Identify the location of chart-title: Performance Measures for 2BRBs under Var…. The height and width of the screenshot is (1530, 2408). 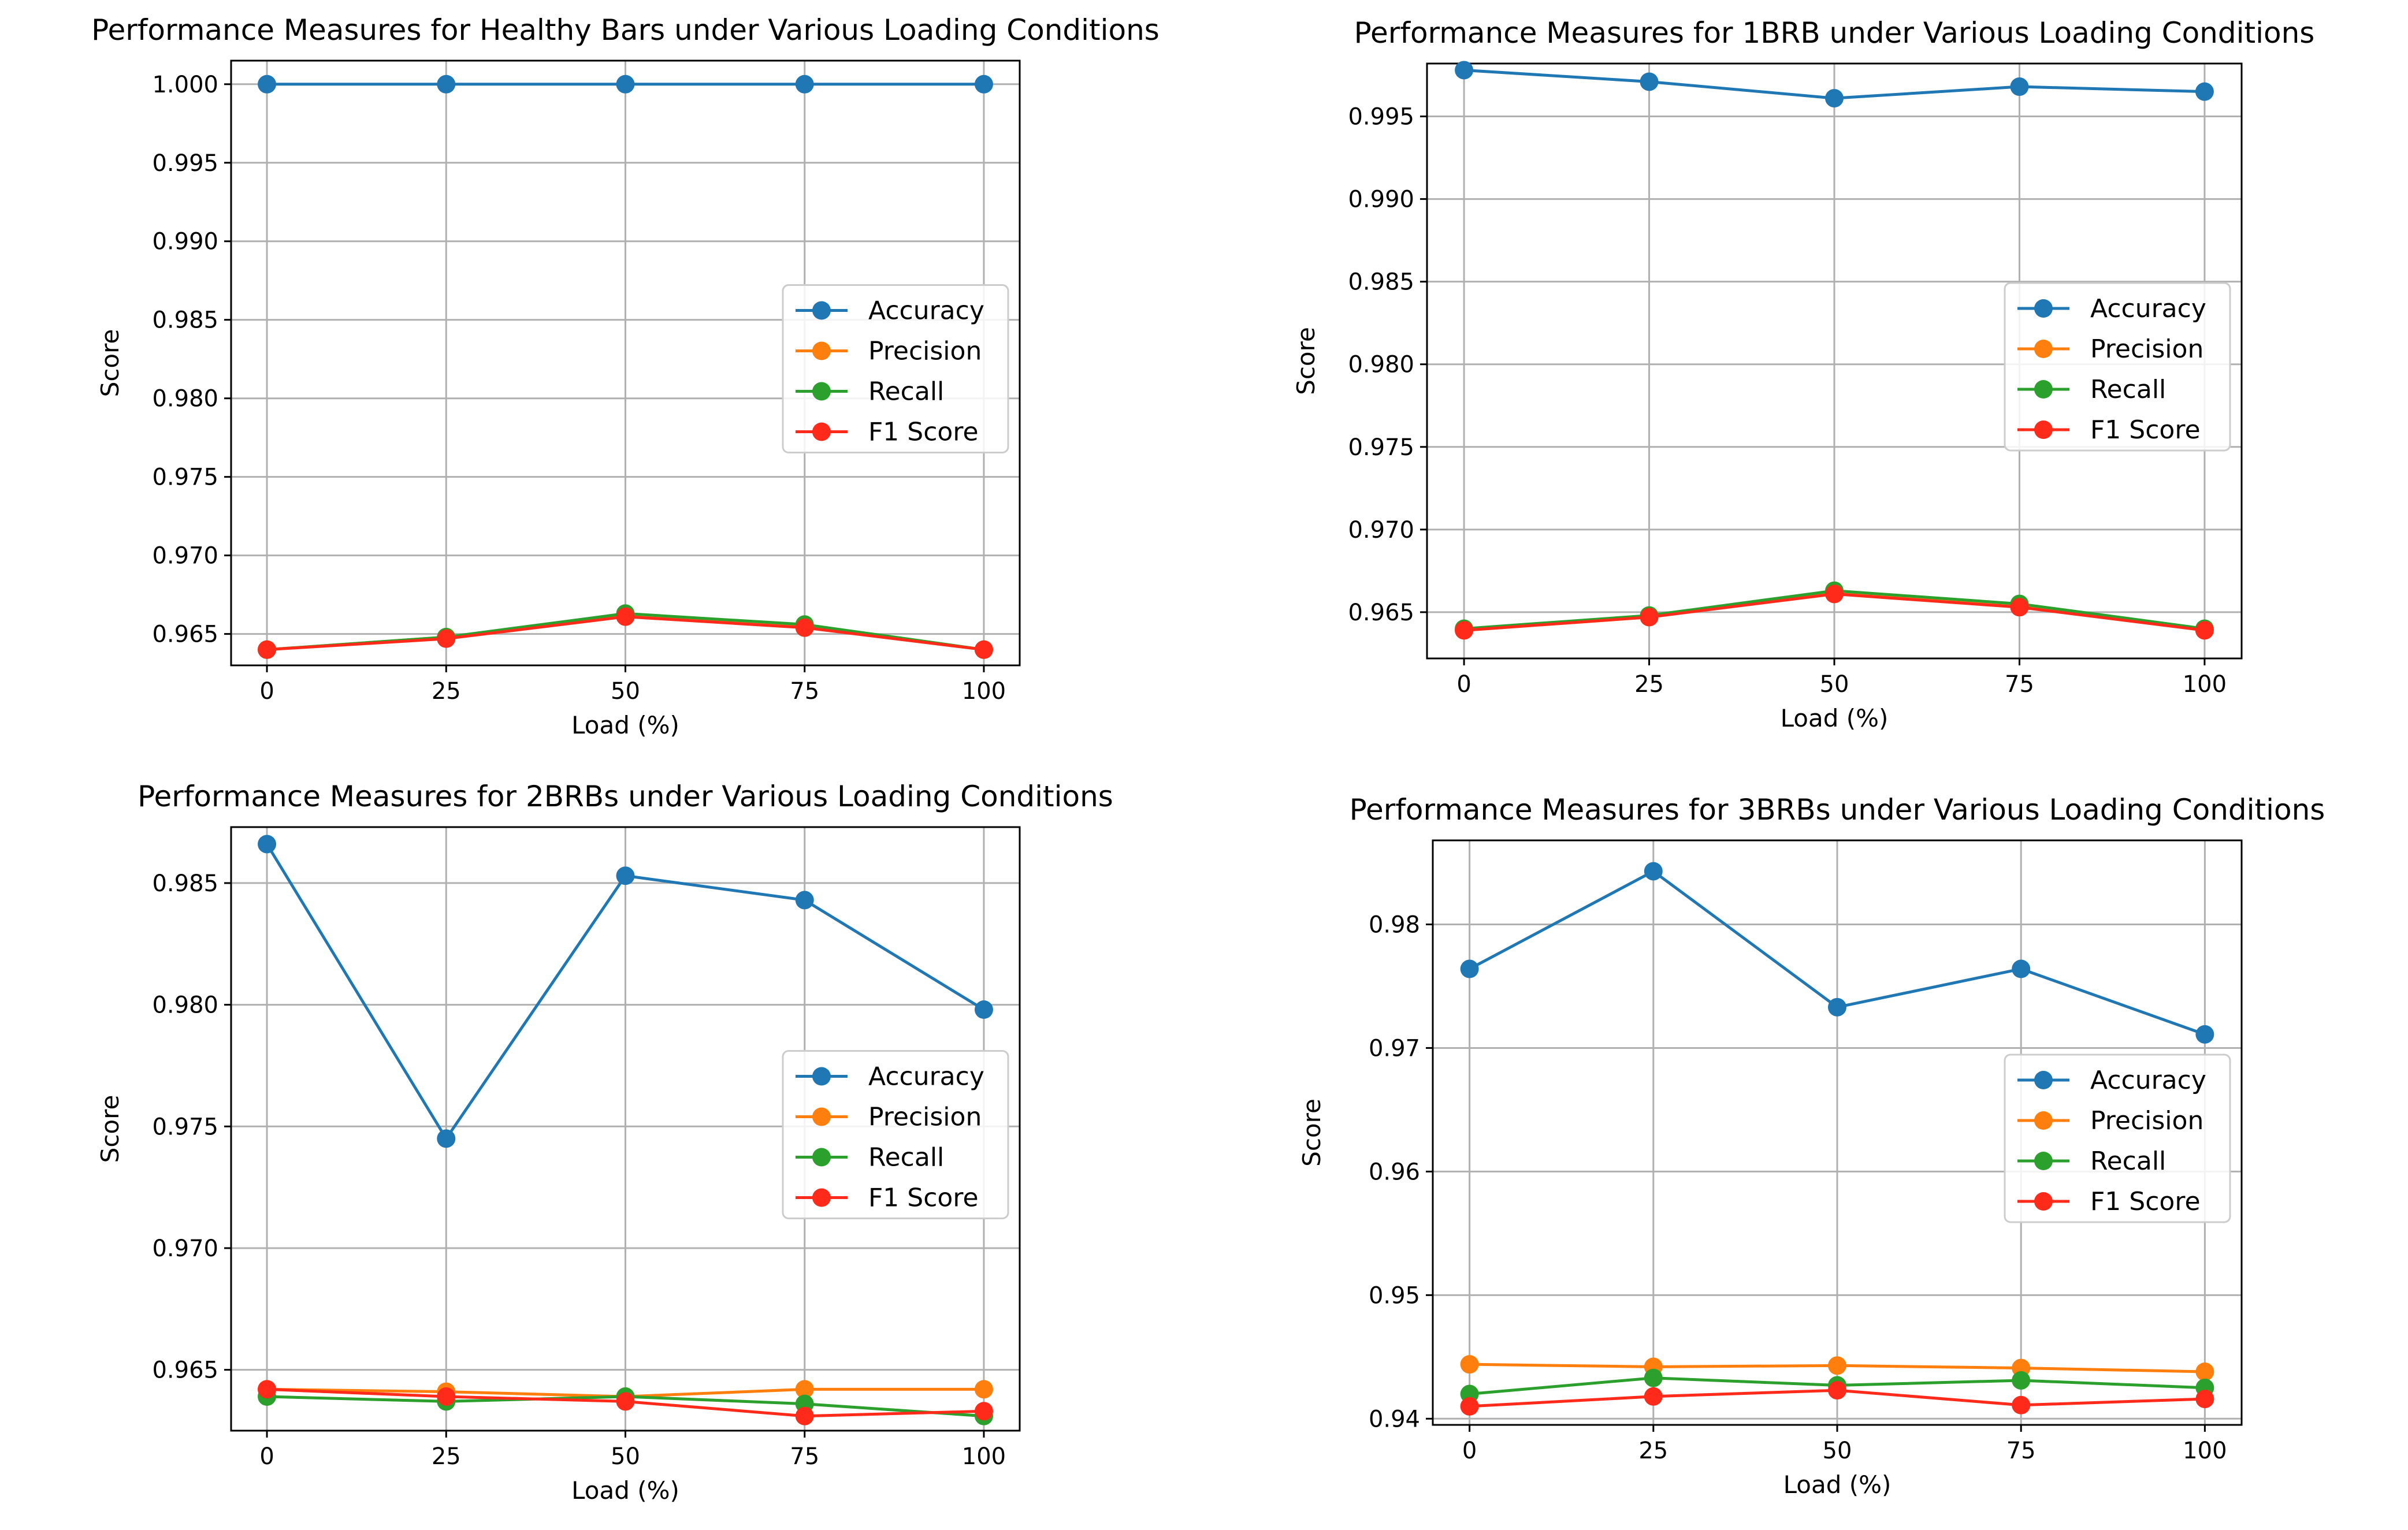
(625, 796).